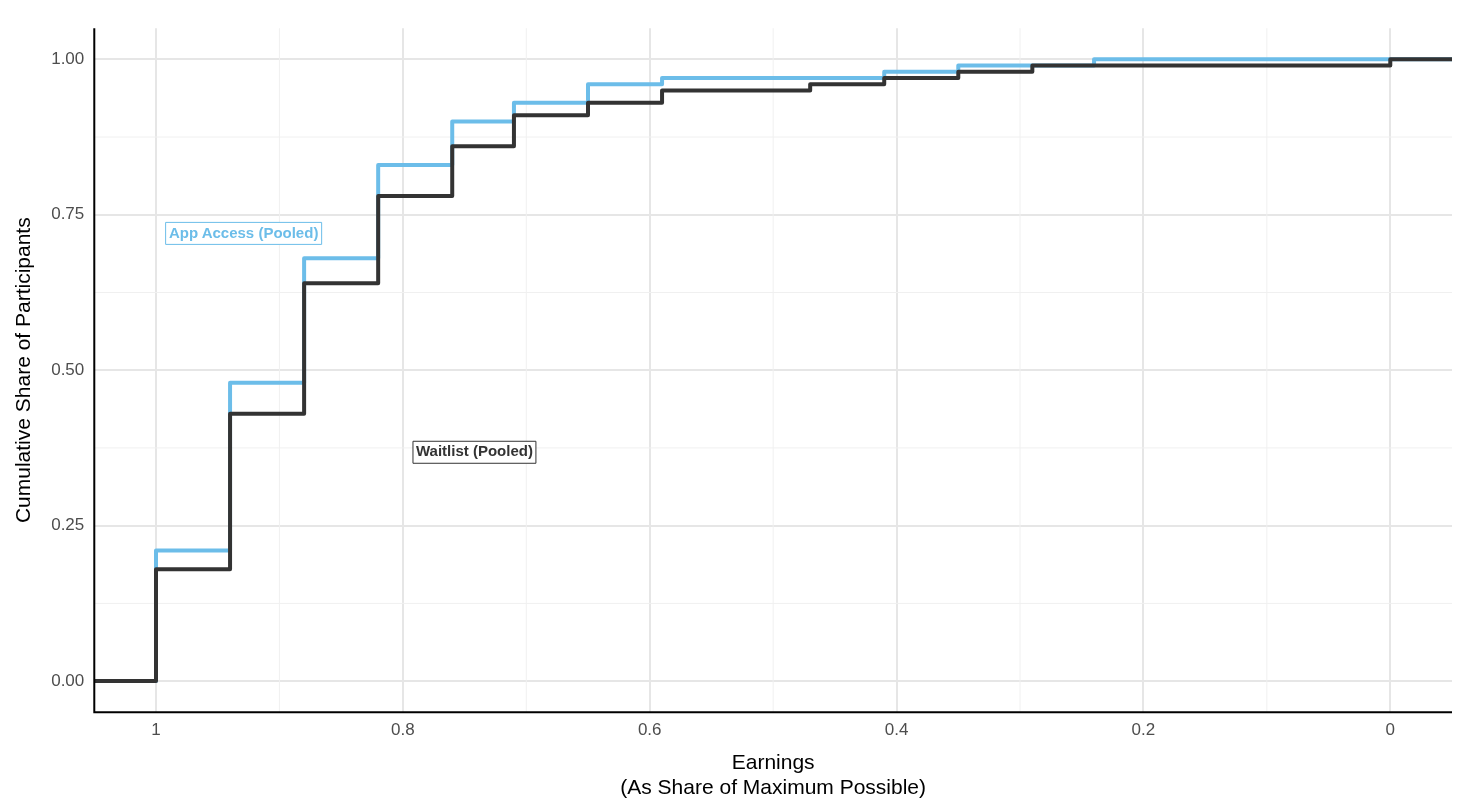 Image resolution: width=1467 pixels, height=812 pixels. I want to click on y-tick-label: 0.00, so click(68, 680).